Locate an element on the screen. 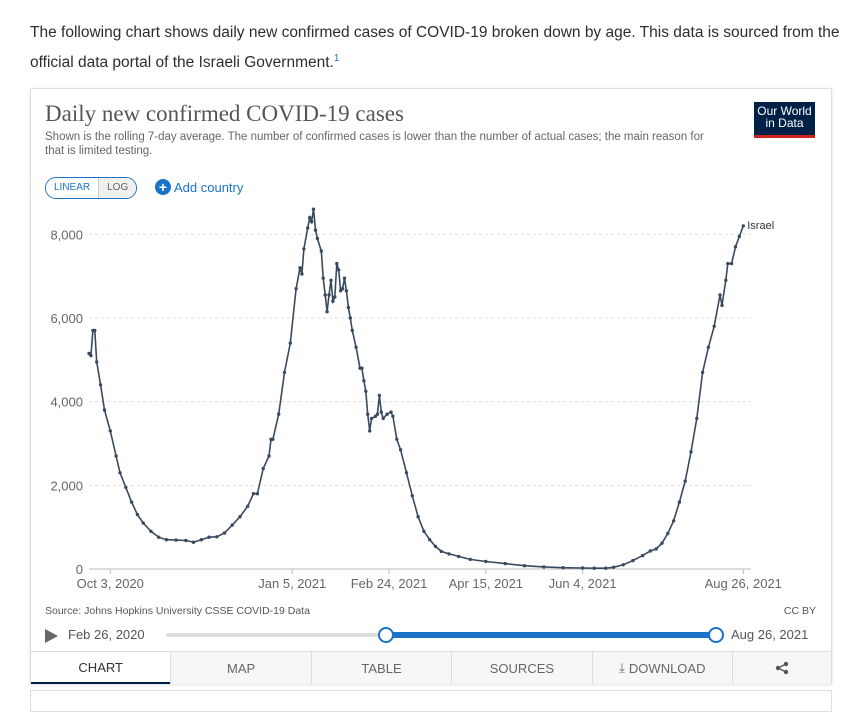  timeline-track is located at coordinates (445, 635).